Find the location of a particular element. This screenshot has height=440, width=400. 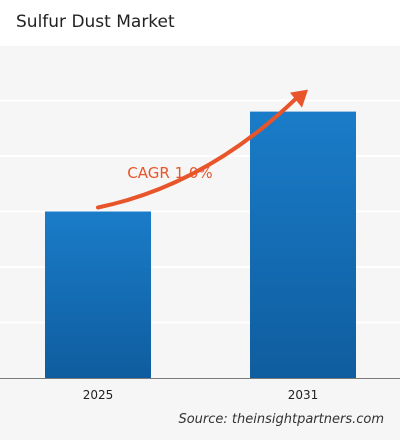

bar-2025 is located at coordinates (98, 294).